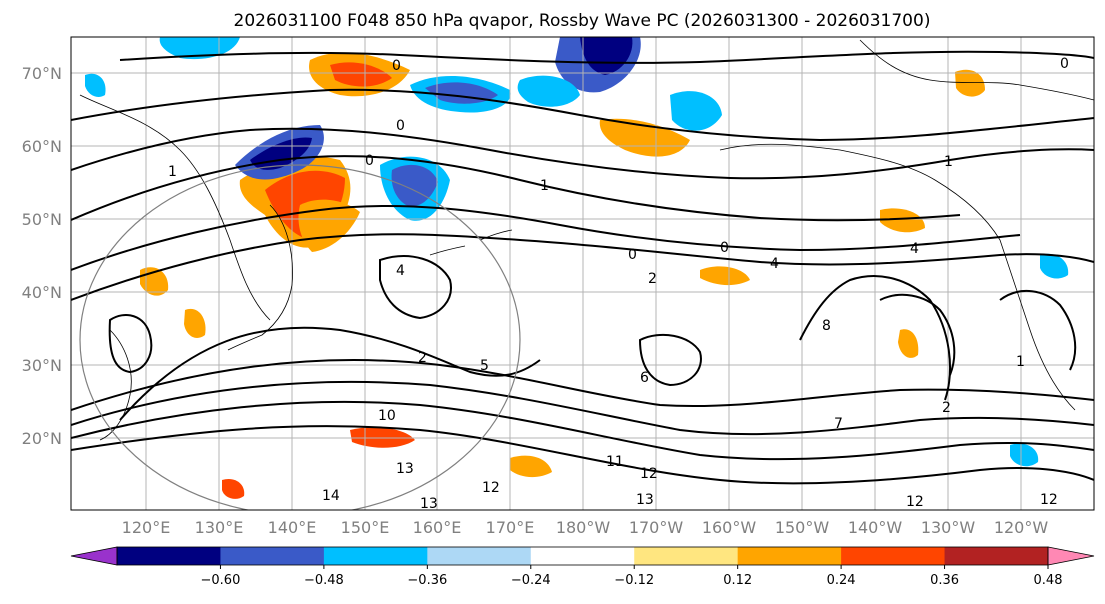 Image resolution: width=1105 pixels, height=604 pixels. Describe the element at coordinates (42, 219) in the screenshot. I see `lat-label: 50°N` at that location.